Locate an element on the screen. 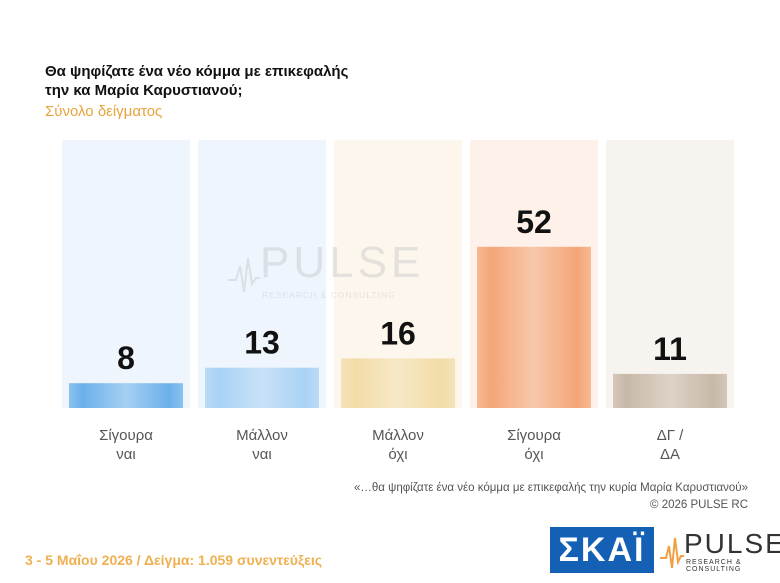 Image resolution: width=780 pixels, height=583 pixels. title-line-2: την κα Μαρία Καρυστιανού; is located at coordinates (144, 90).